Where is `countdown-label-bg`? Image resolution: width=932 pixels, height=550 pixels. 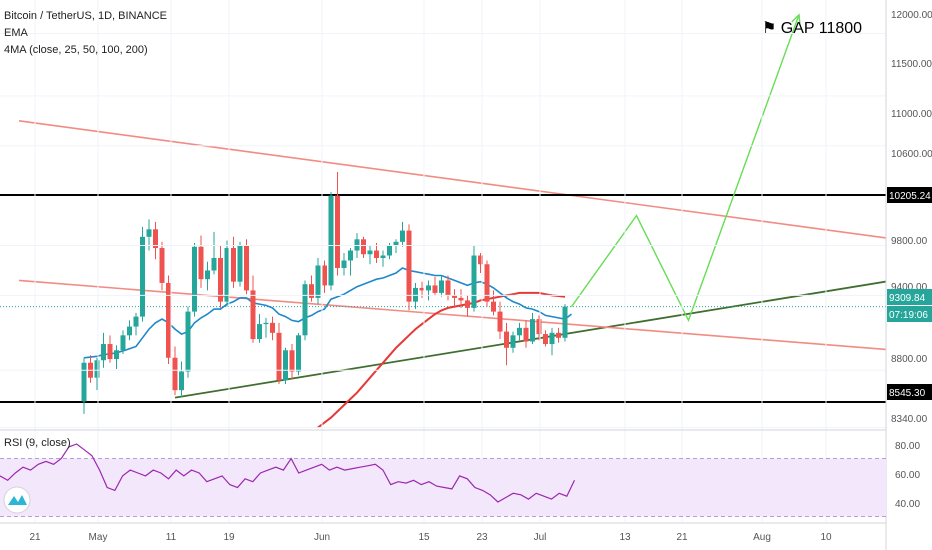 countdown-label-bg is located at coordinates (909, 314).